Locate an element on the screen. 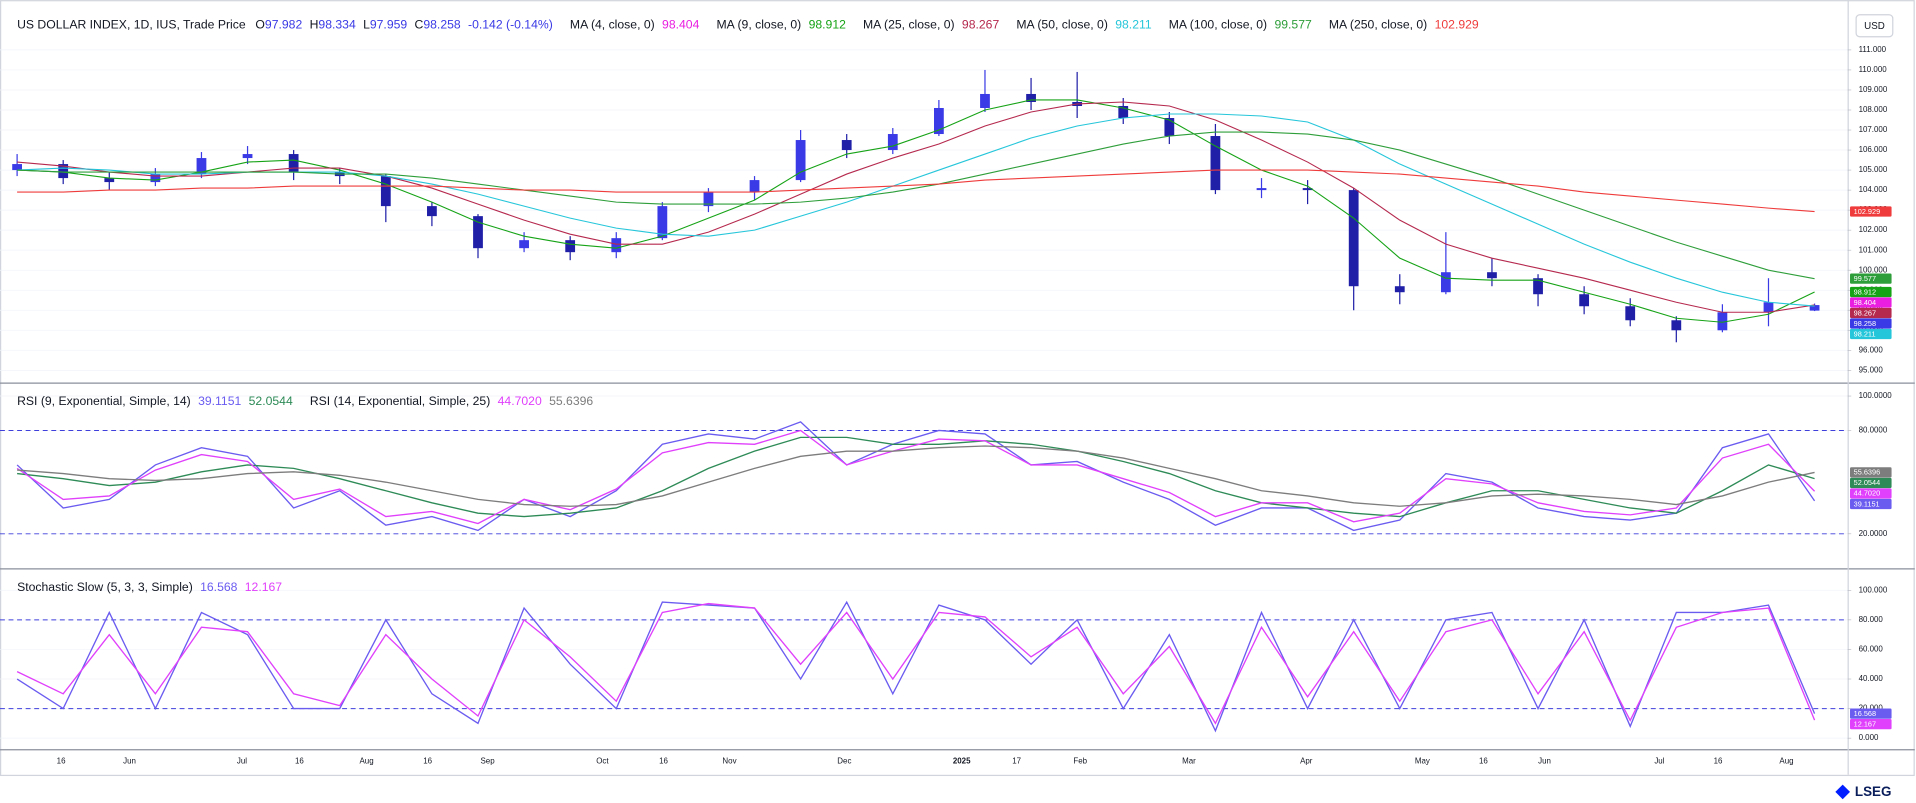 Image resolution: width=1916 pixels, height=803 pixels. legend-name: MA (9, close, 0) is located at coordinates (758, 25).